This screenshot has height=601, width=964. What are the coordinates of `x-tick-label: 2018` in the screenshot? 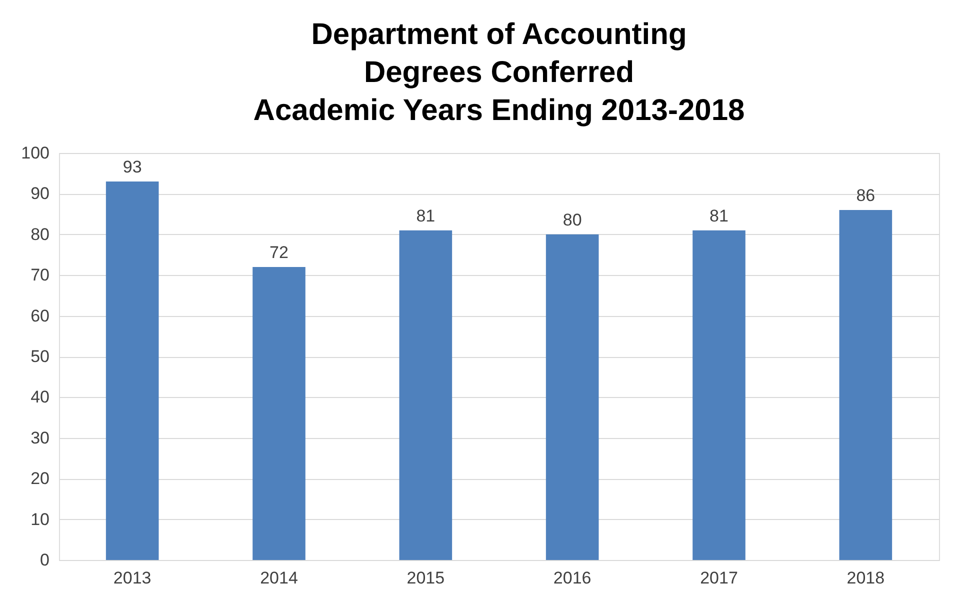 It's located at (865, 578).